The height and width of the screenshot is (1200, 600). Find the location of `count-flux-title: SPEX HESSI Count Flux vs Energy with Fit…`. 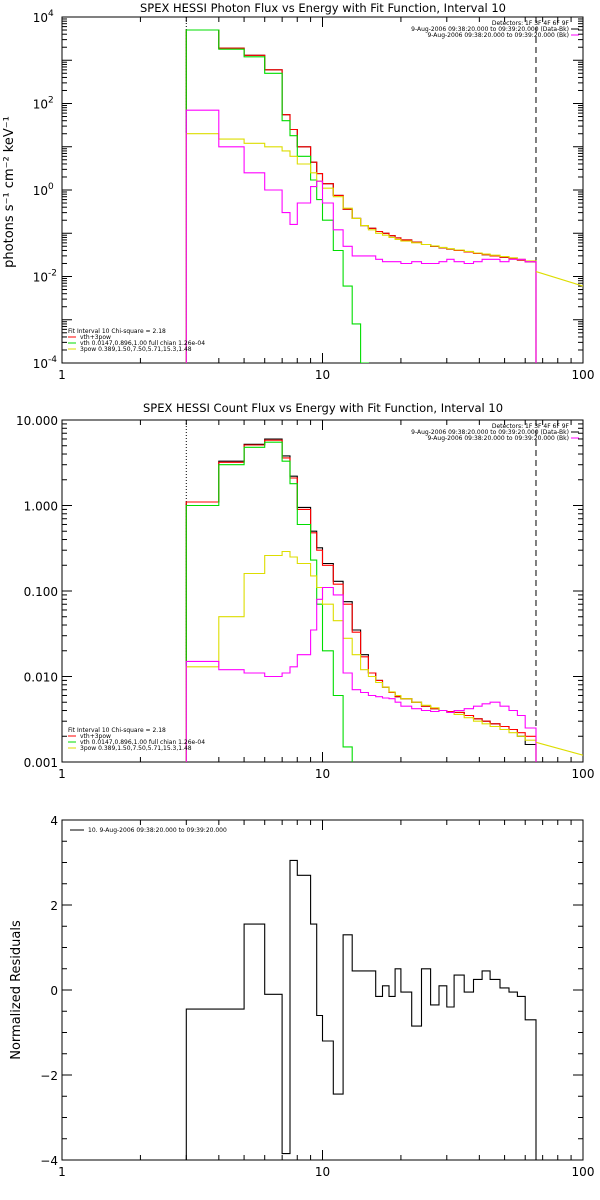

count-flux-title: SPEX HESSI Count Flux vs Energy with Fit… is located at coordinates (323, 408).